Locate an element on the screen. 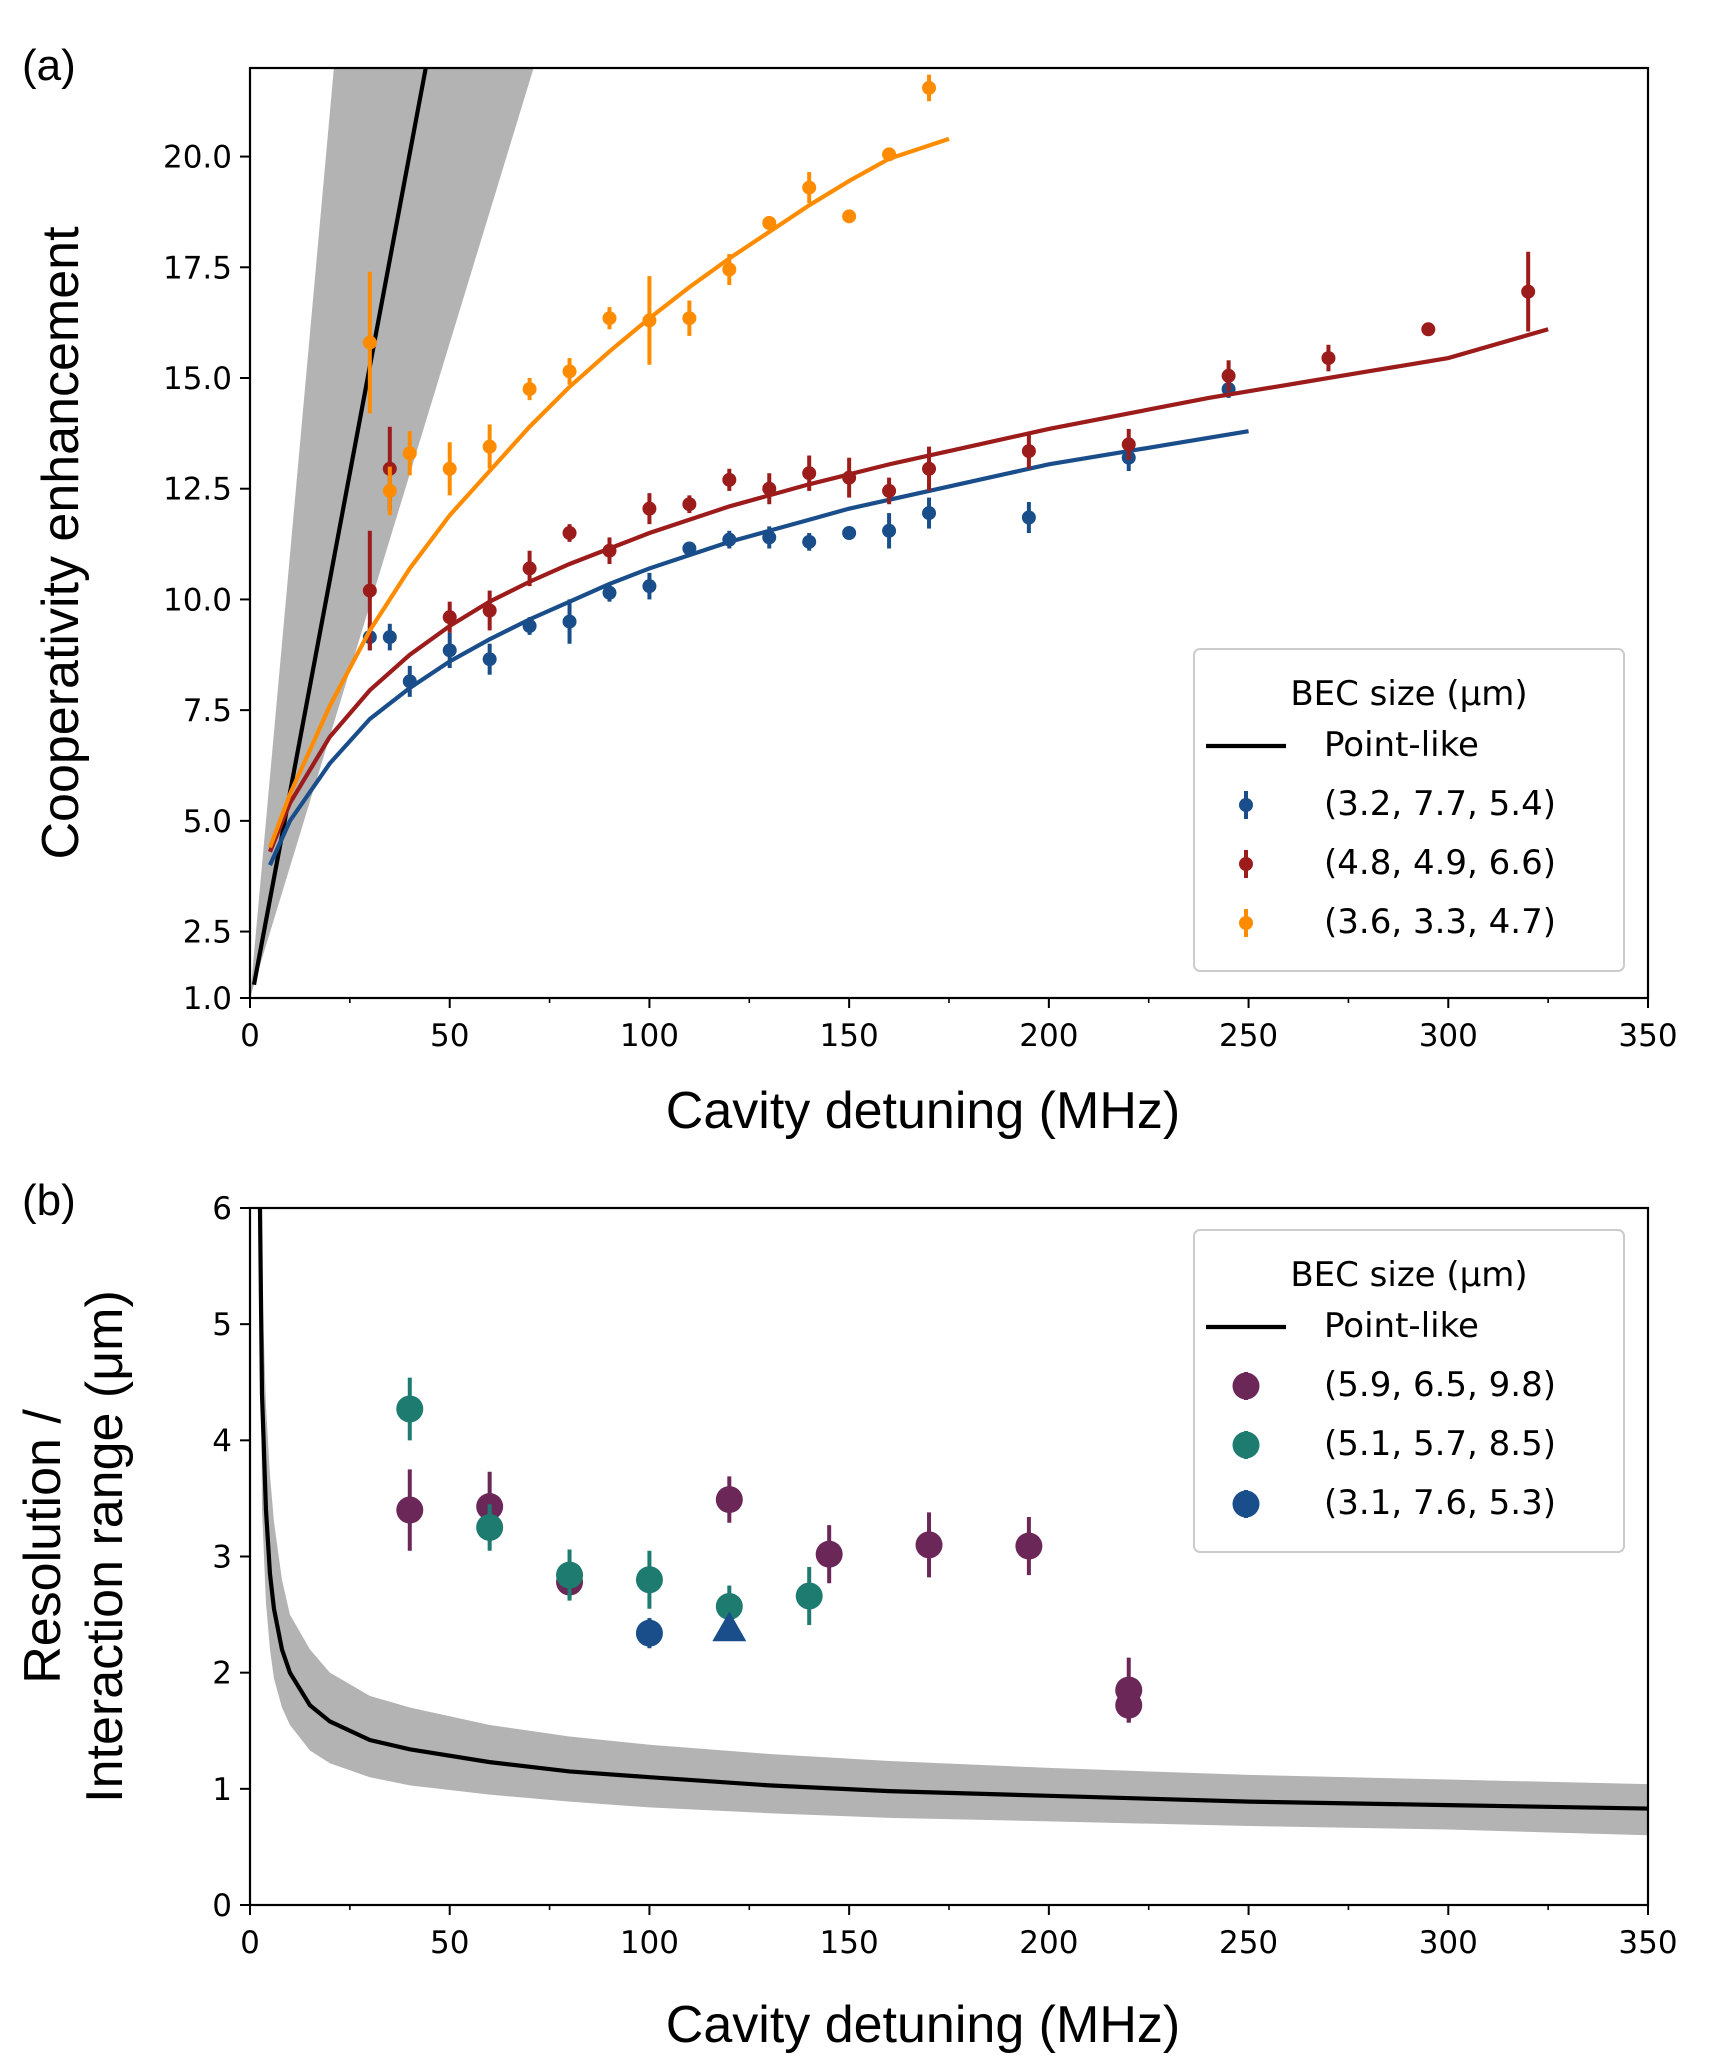 This screenshot has width=1709, height=2063. y-tick-label: 7.5 is located at coordinates (207, 711).